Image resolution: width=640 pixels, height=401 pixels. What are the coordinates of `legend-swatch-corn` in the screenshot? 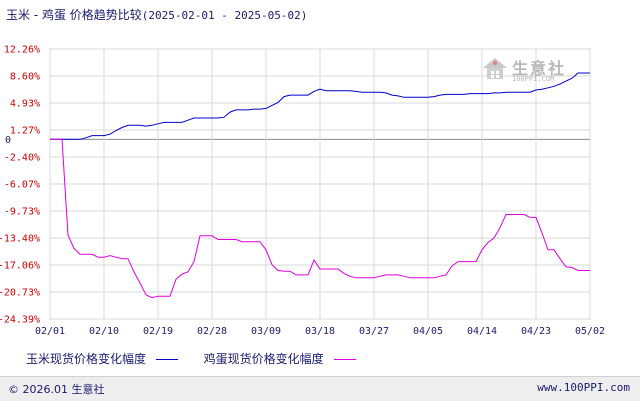 It's located at (166, 359).